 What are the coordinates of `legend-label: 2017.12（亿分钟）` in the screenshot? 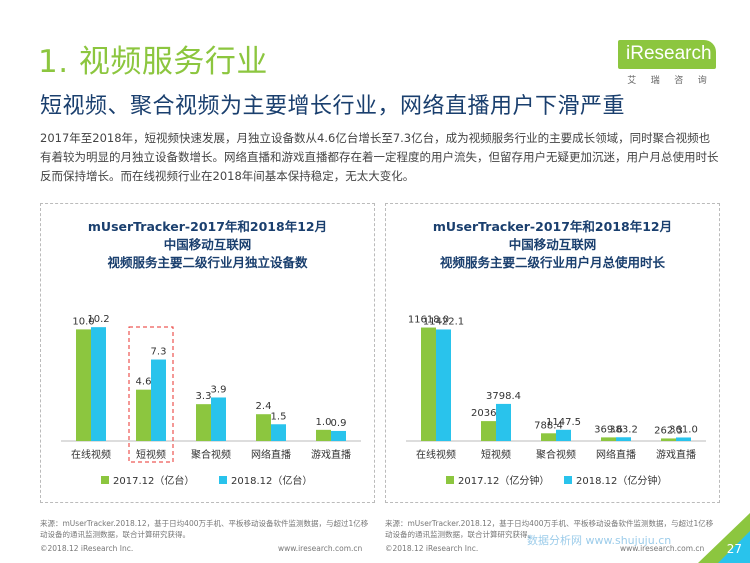 It's located at (503, 480).